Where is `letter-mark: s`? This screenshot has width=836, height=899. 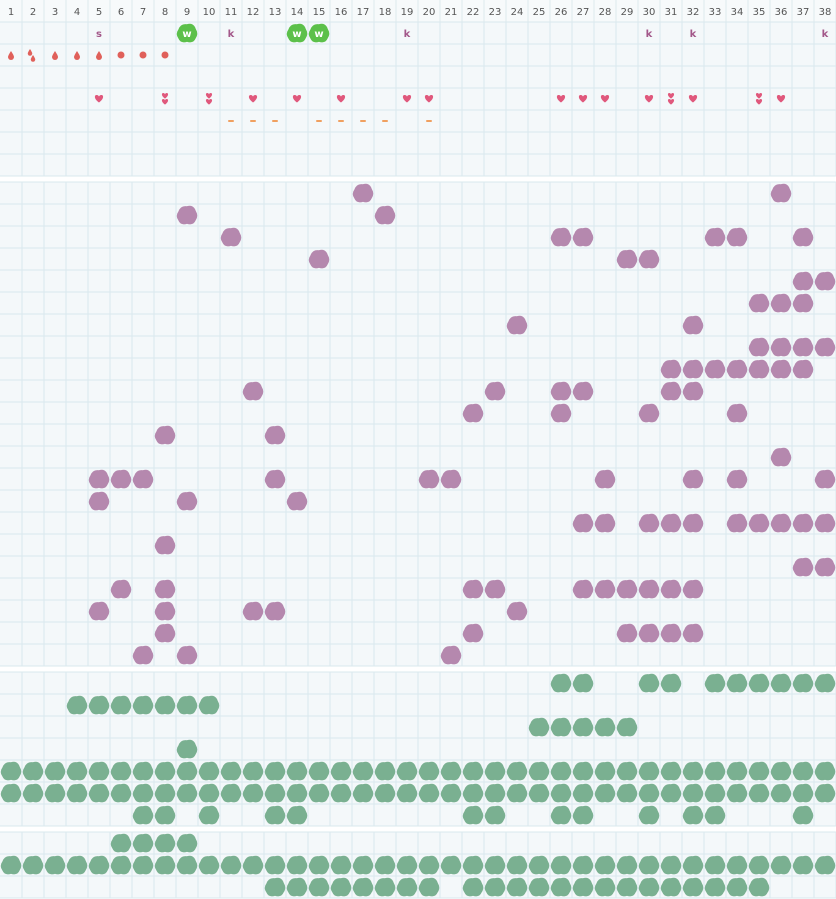 letter-mark: s is located at coordinates (99, 34).